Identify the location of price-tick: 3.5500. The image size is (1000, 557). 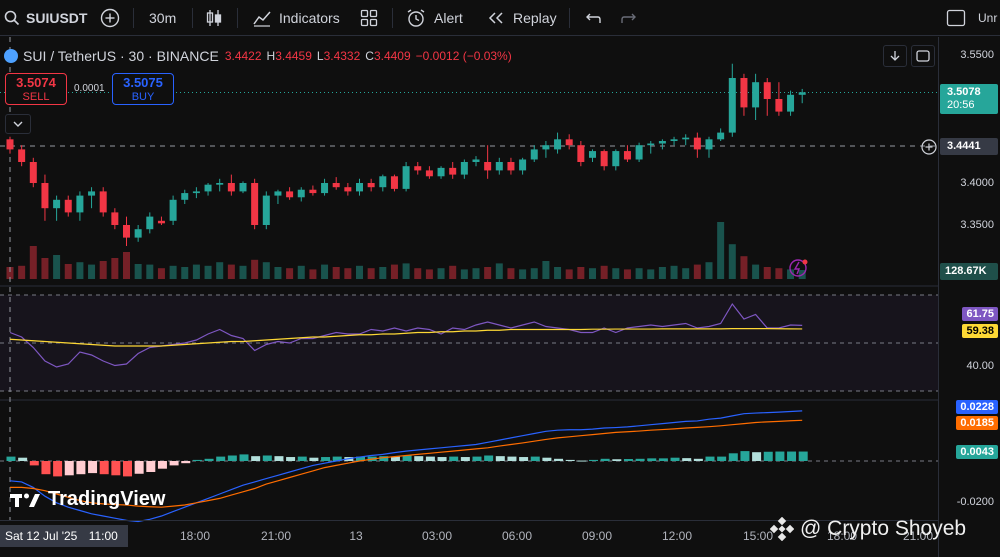
(977, 55).